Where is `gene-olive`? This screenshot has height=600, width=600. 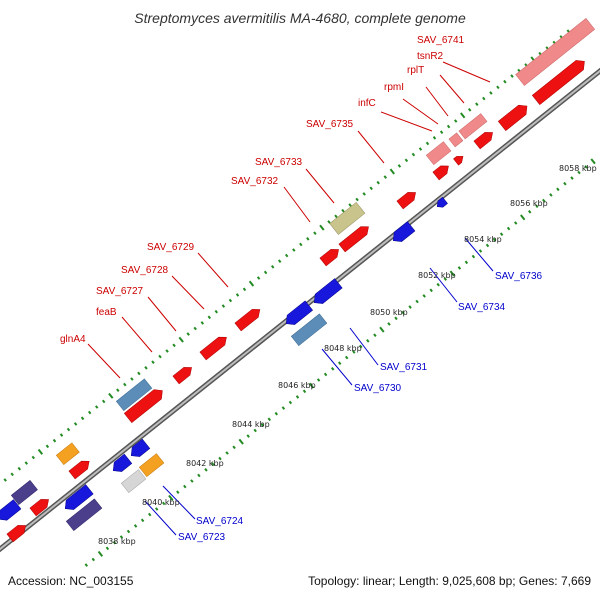
gene-olive is located at coordinates (347, 218).